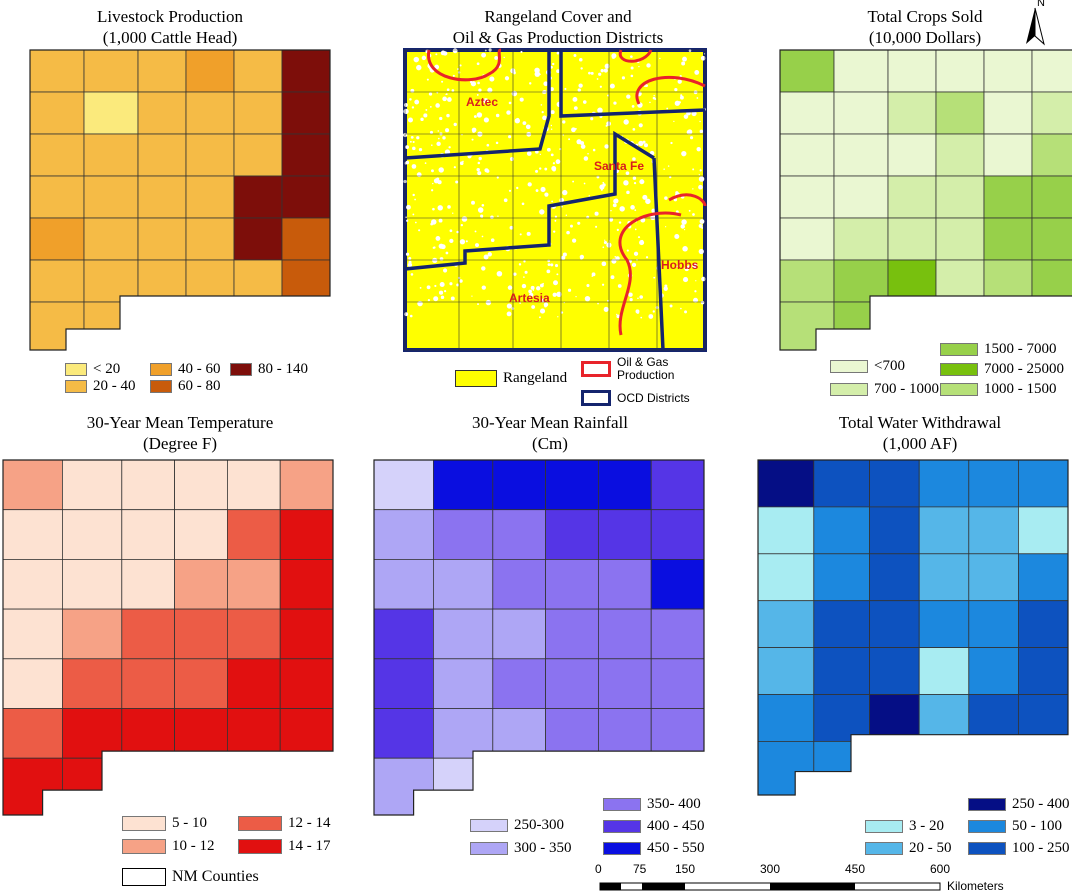  Describe the element at coordinates (658, 254) in the screenshot. I see `ocd-district-boundary` at that location.